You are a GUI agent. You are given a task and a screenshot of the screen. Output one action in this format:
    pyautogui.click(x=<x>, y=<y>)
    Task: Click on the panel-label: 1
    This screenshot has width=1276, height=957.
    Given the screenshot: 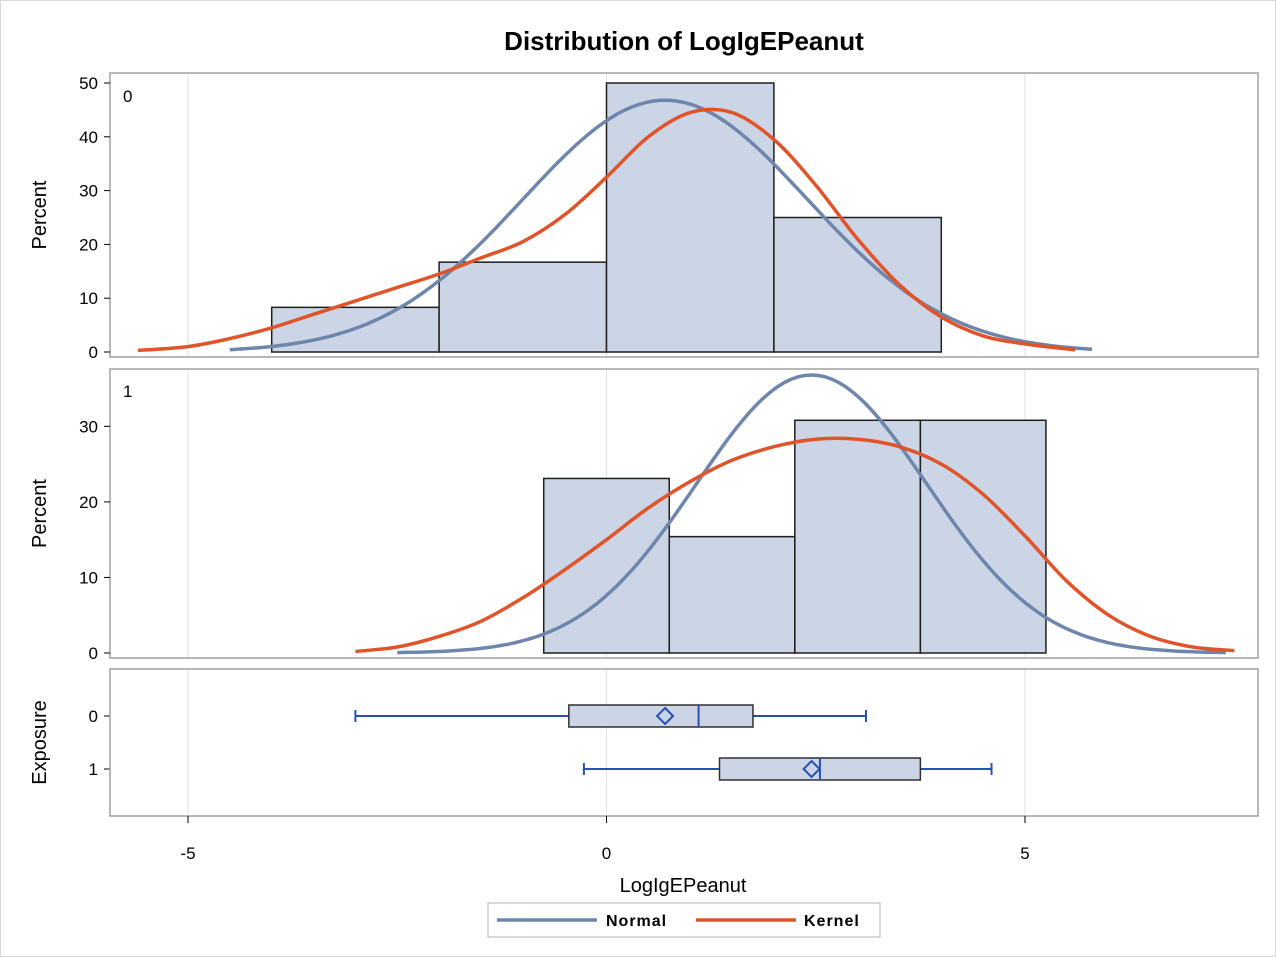 What is the action you would take?
    pyautogui.click(x=127, y=391)
    